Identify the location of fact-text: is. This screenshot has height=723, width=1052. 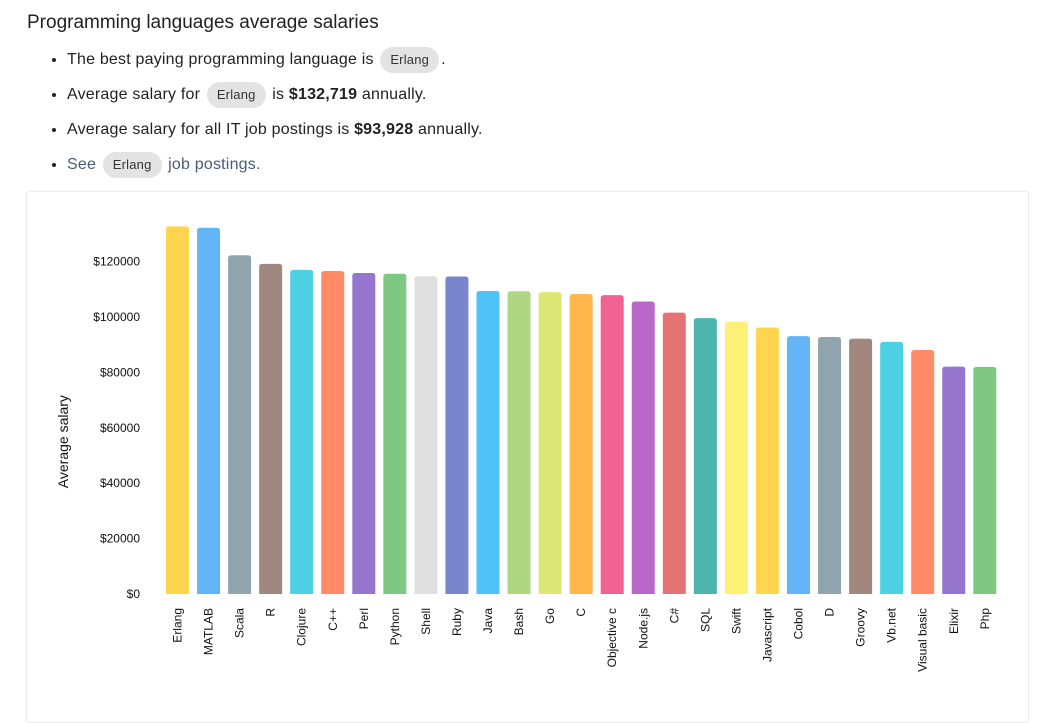
(278, 94).